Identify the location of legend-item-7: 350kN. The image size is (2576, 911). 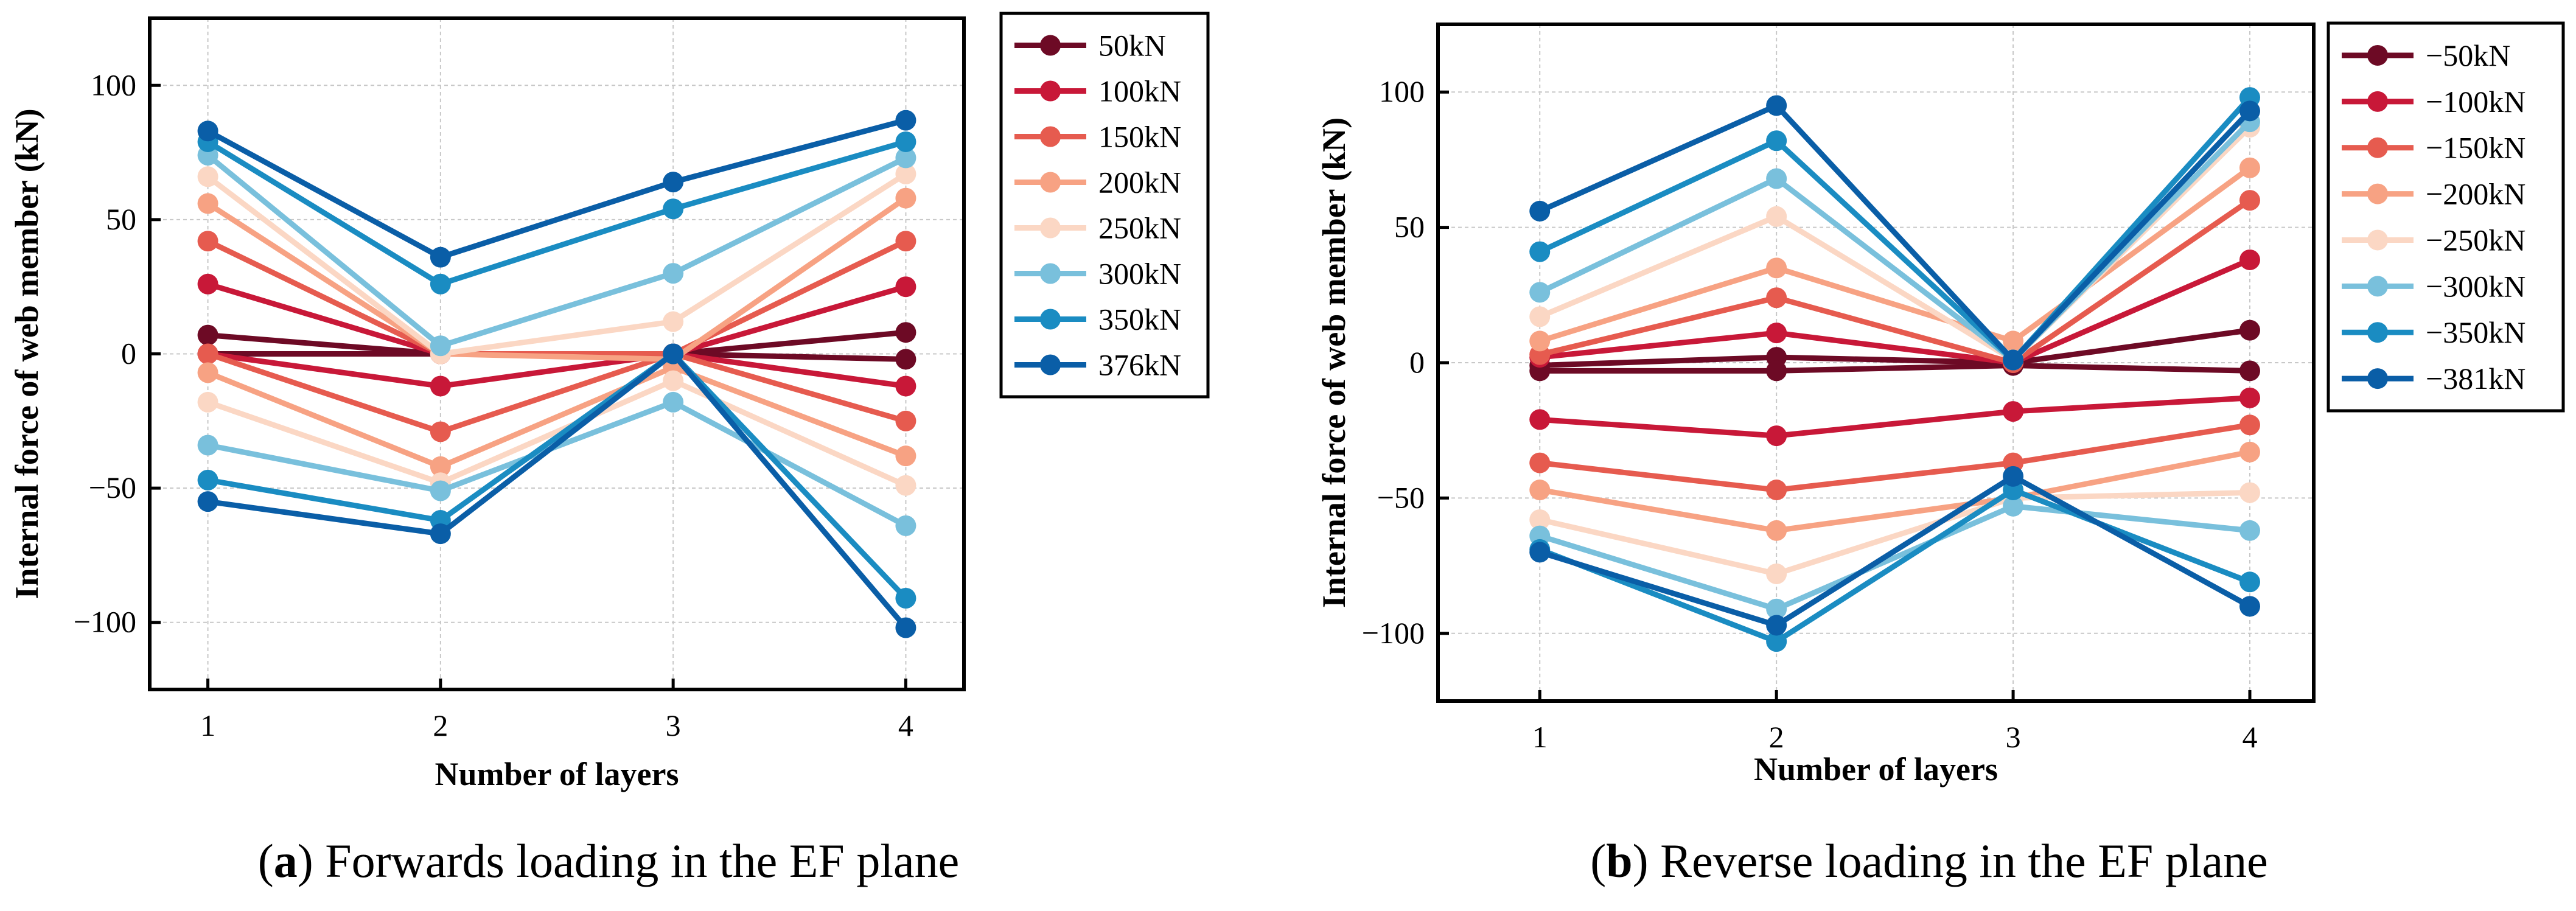
(1097, 319).